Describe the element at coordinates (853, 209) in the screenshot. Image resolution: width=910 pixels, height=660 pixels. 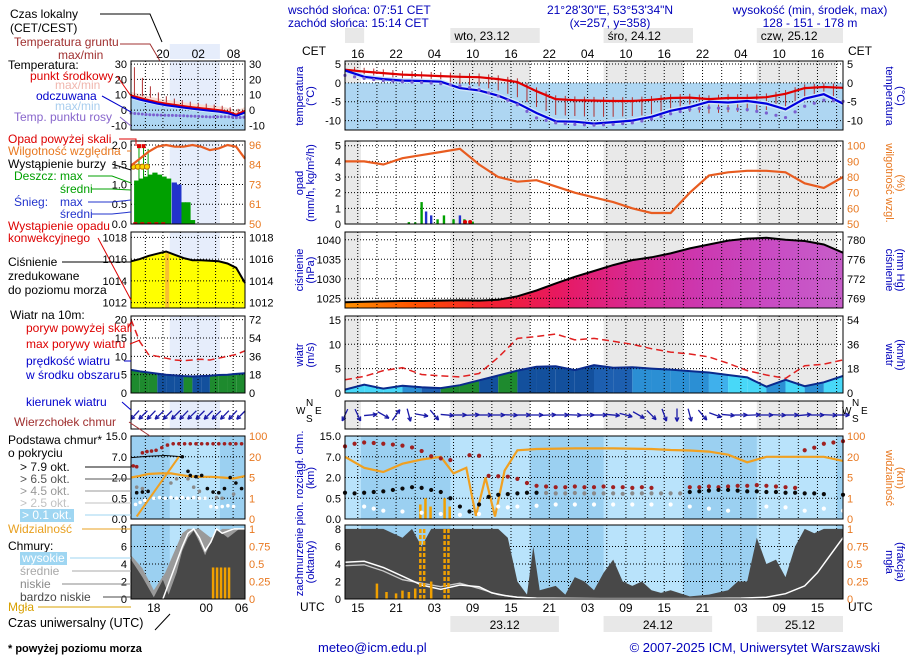
I see `svg-text: 60` at that location.